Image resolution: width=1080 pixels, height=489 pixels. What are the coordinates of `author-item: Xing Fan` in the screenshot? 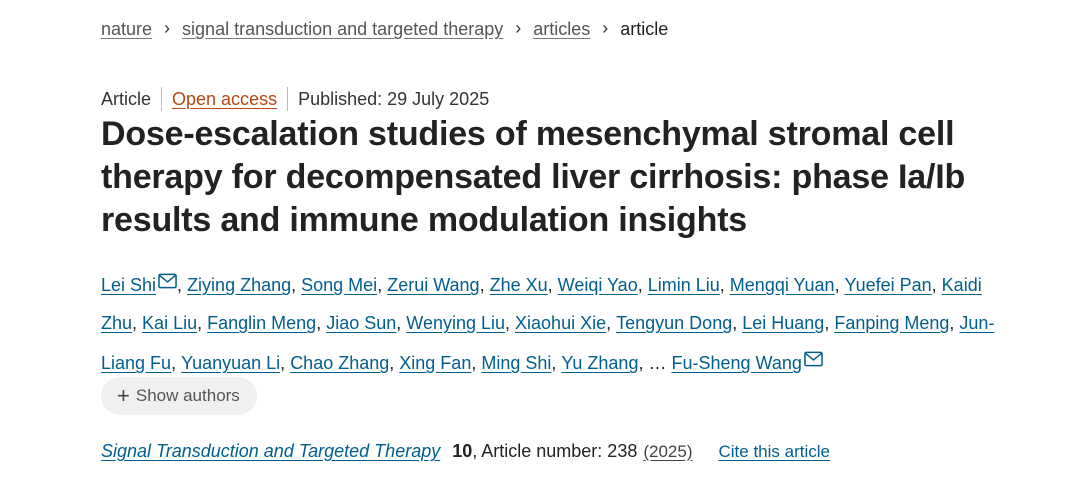 It's located at (435, 363).